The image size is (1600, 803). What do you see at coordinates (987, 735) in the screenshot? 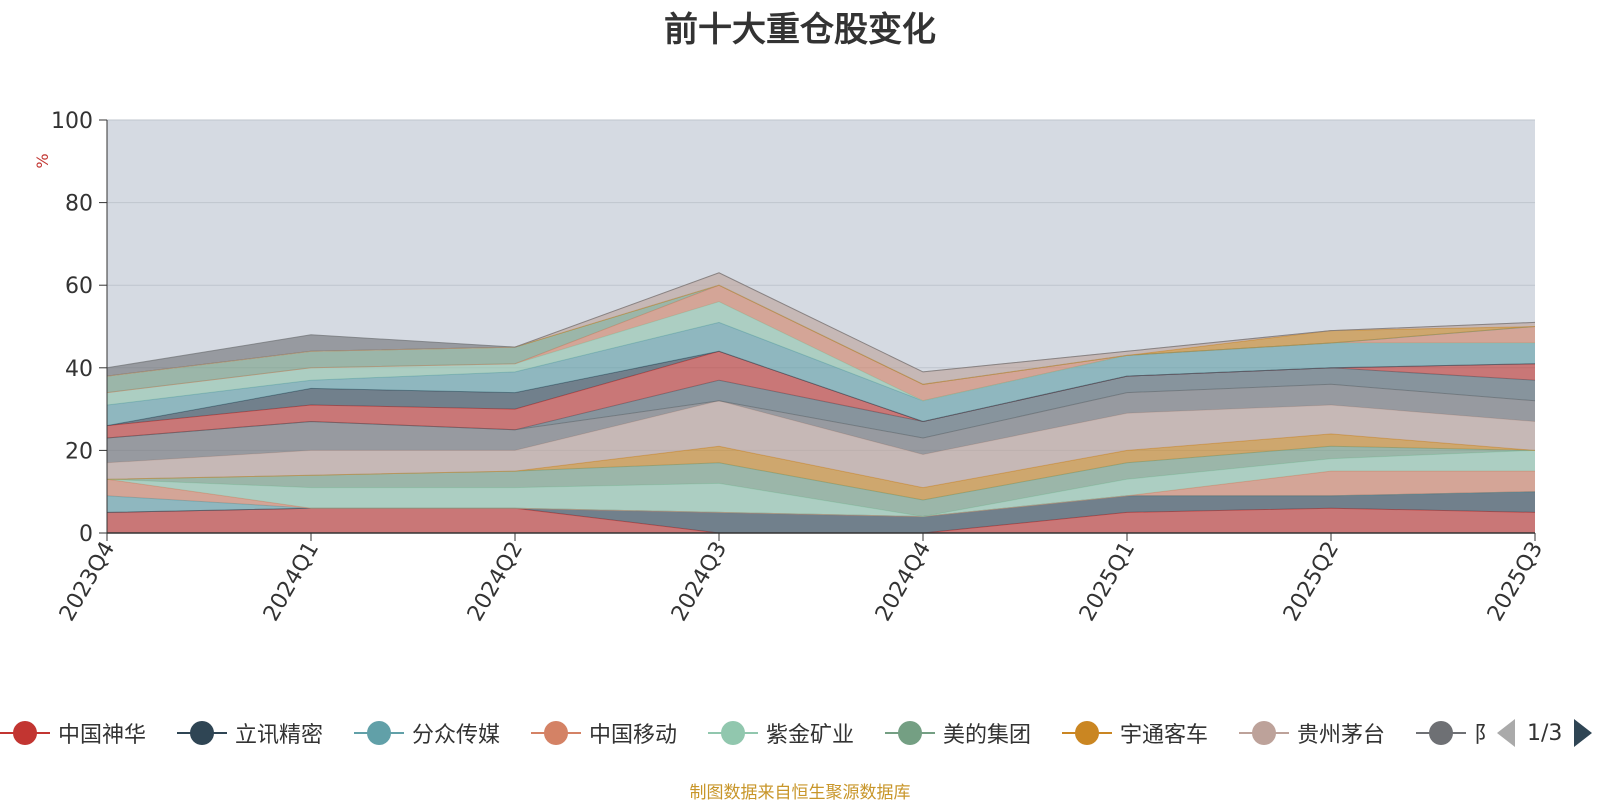
I see `legend-label: 美的集团` at bounding box center [987, 735].